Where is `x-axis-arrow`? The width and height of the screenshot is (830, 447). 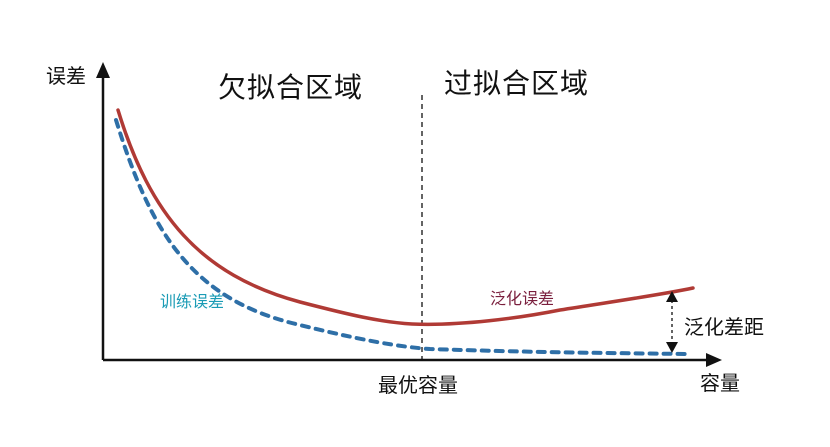 x-axis-arrow is located at coordinates (714, 360).